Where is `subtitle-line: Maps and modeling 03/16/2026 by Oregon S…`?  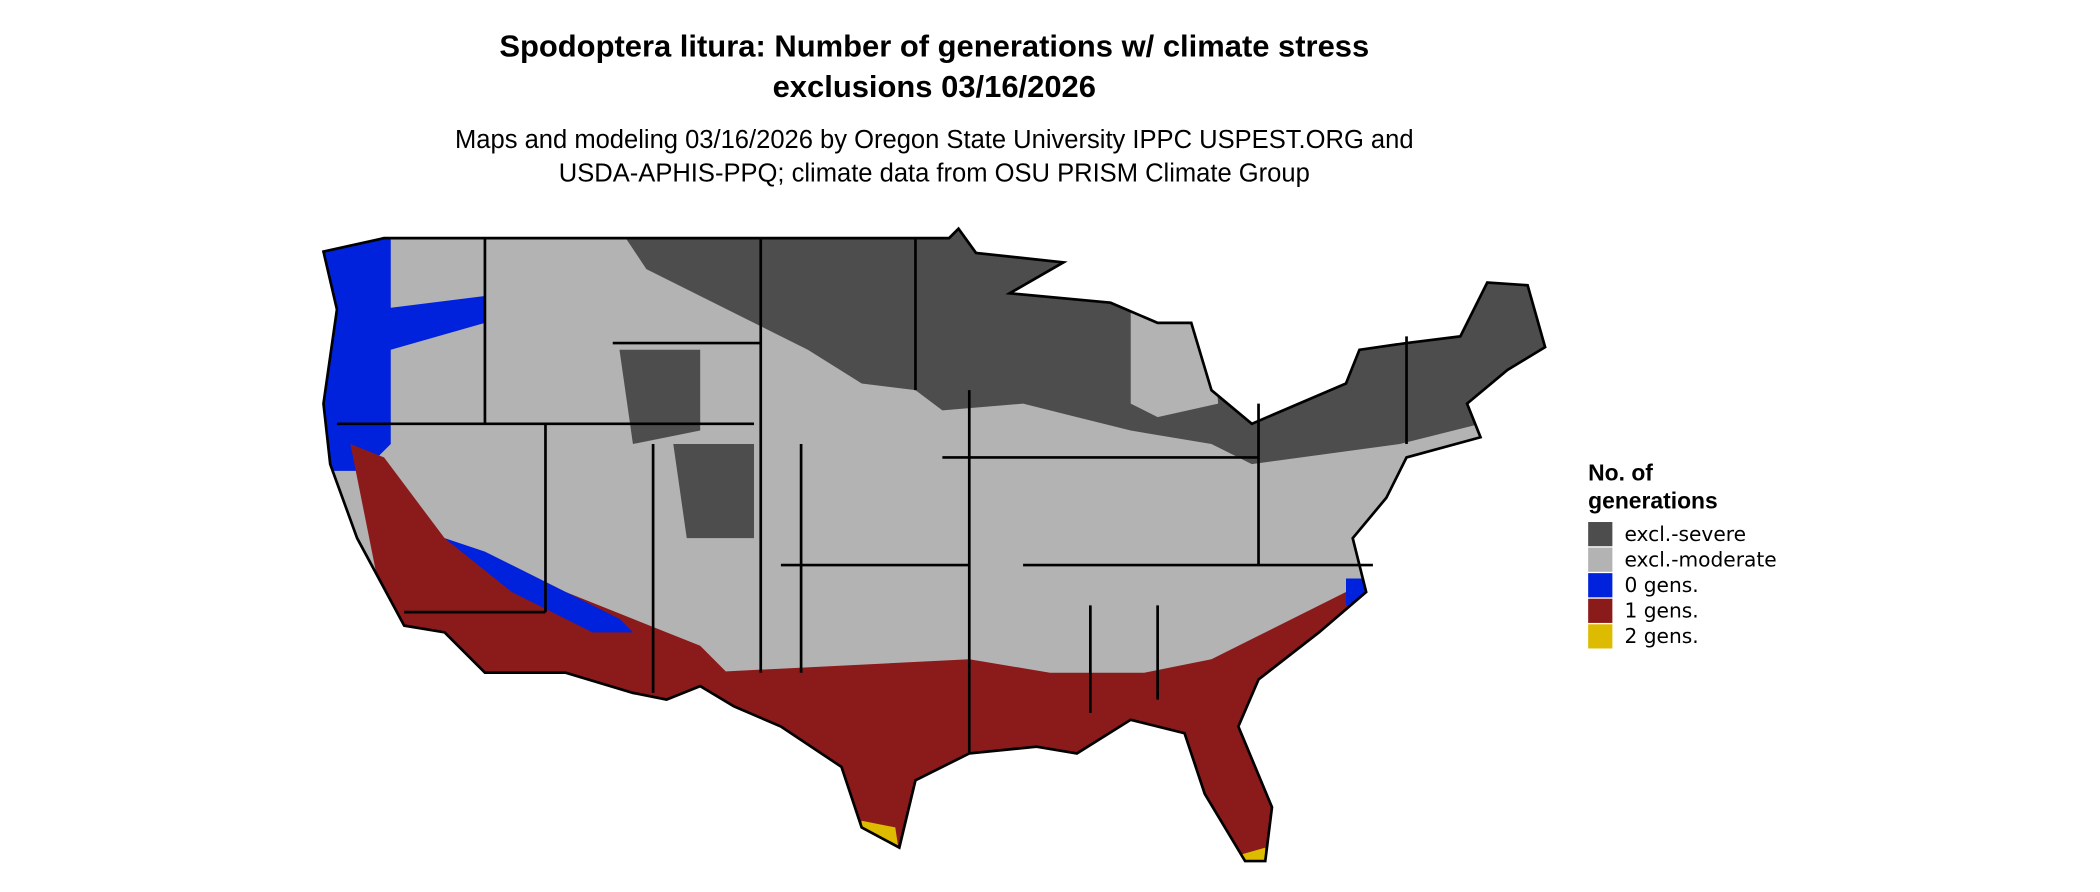
subtitle-line: Maps and modeling 03/16/2026 by Oregon S… is located at coordinates (934, 140).